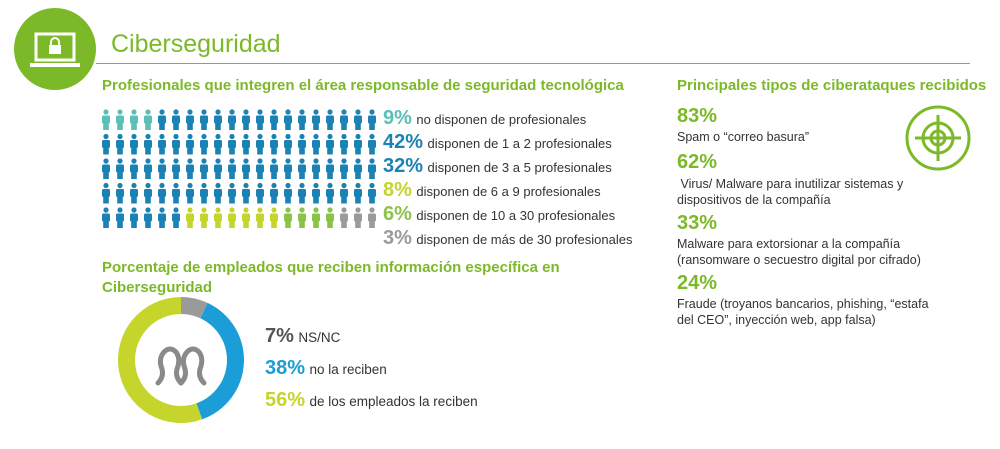  I want to click on stat-row: 32% disponen de 3 a 5 profesionales, so click(497, 166).